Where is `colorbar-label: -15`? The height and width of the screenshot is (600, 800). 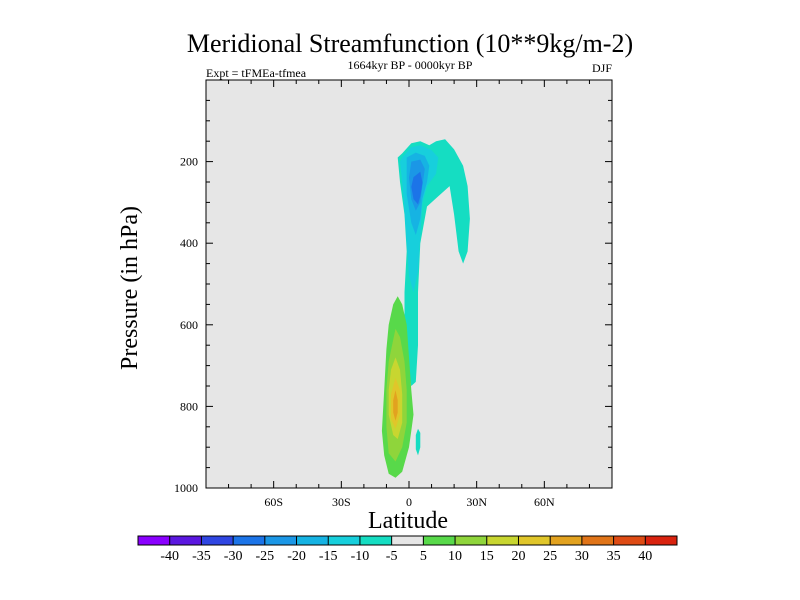 colorbar-label: -15 is located at coordinates (328, 556).